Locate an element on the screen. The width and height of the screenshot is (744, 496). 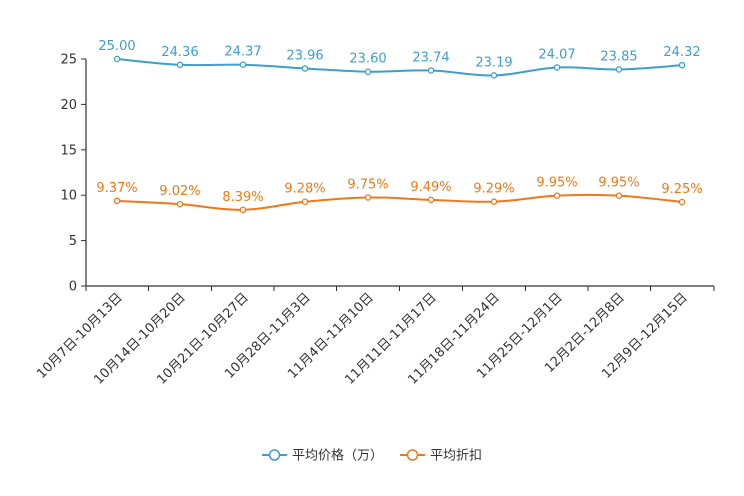
data-label: 24.37 is located at coordinates (242, 52).